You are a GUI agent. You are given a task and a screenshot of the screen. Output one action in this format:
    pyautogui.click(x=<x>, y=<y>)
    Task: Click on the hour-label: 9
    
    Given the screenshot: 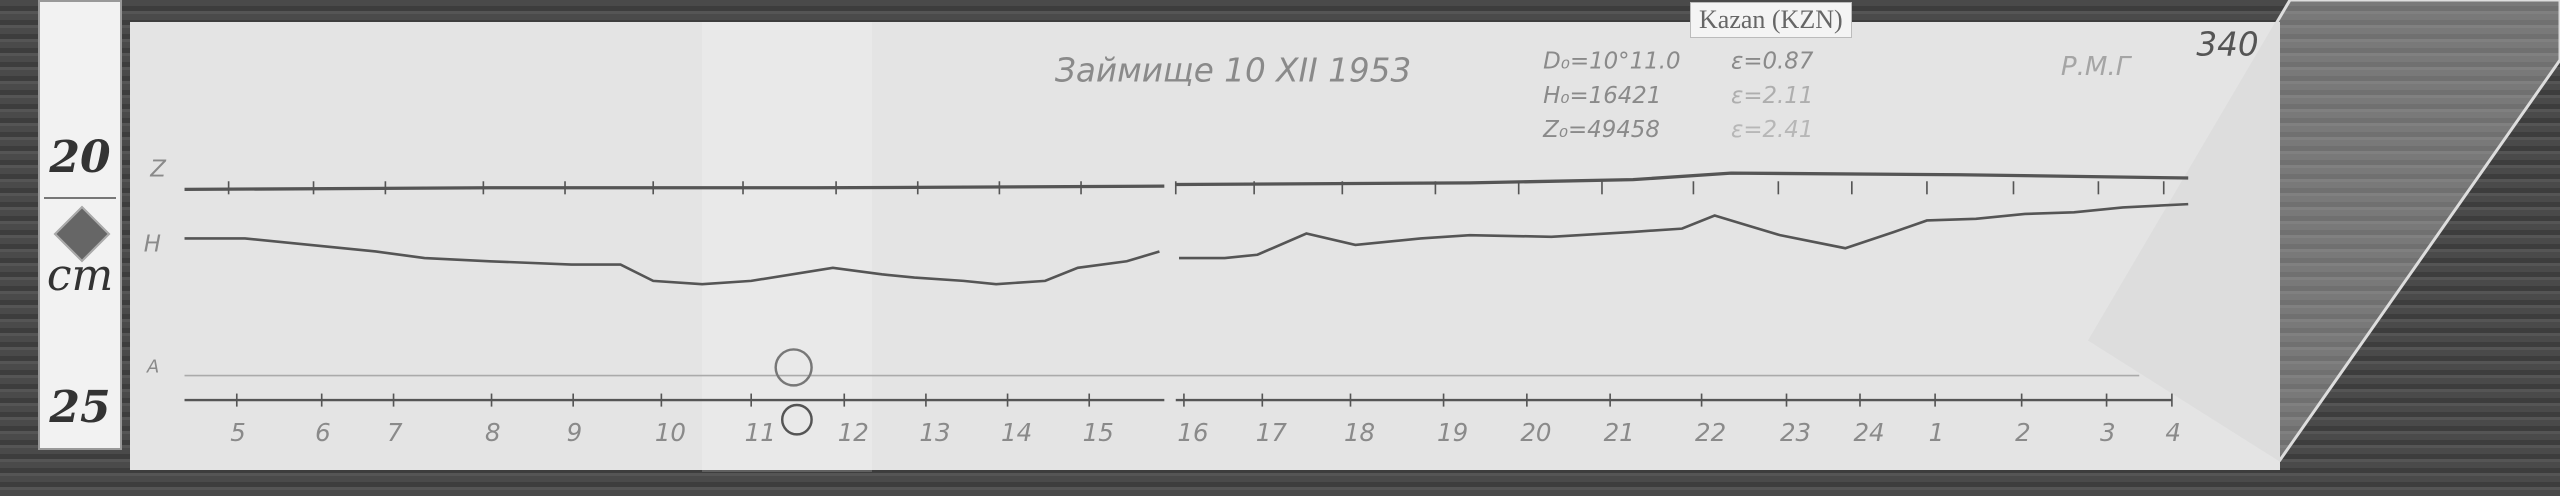 What is the action you would take?
    pyautogui.click(x=575, y=432)
    